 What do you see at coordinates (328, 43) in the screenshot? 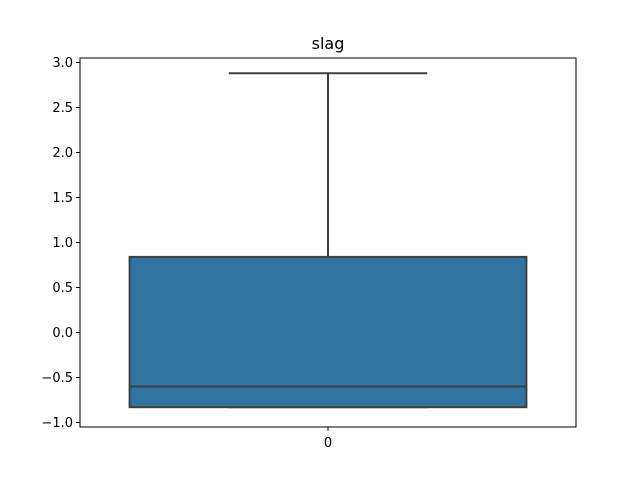
I see `chart-title: slag` at bounding box center [328, 43].